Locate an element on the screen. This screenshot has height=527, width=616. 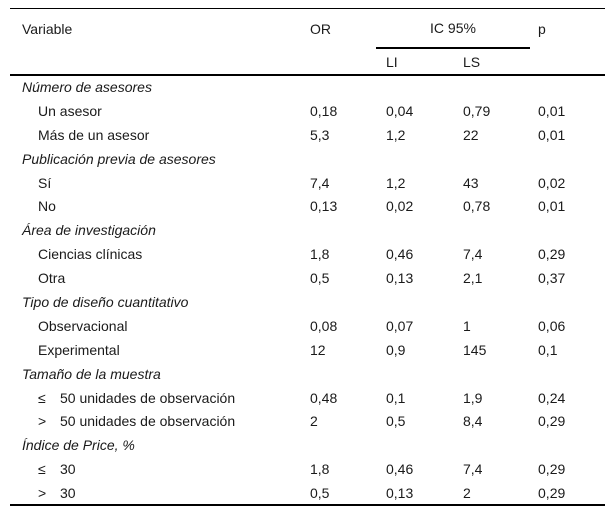
or-value: 0,18 is located at coordinates (324, 110).